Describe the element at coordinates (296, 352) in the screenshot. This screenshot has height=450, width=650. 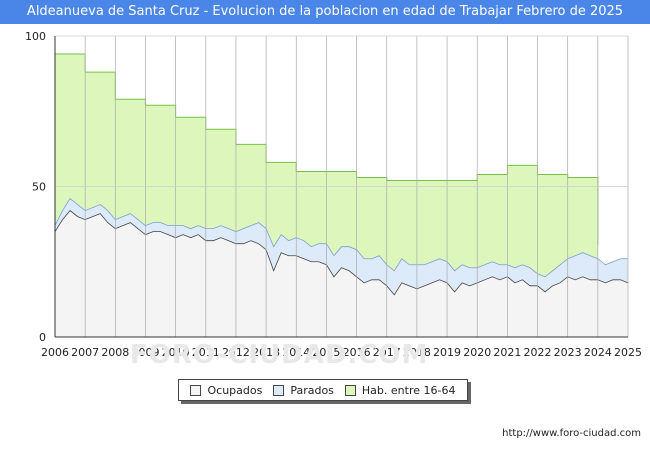
I see `x-tick-label: 2014` at that location.